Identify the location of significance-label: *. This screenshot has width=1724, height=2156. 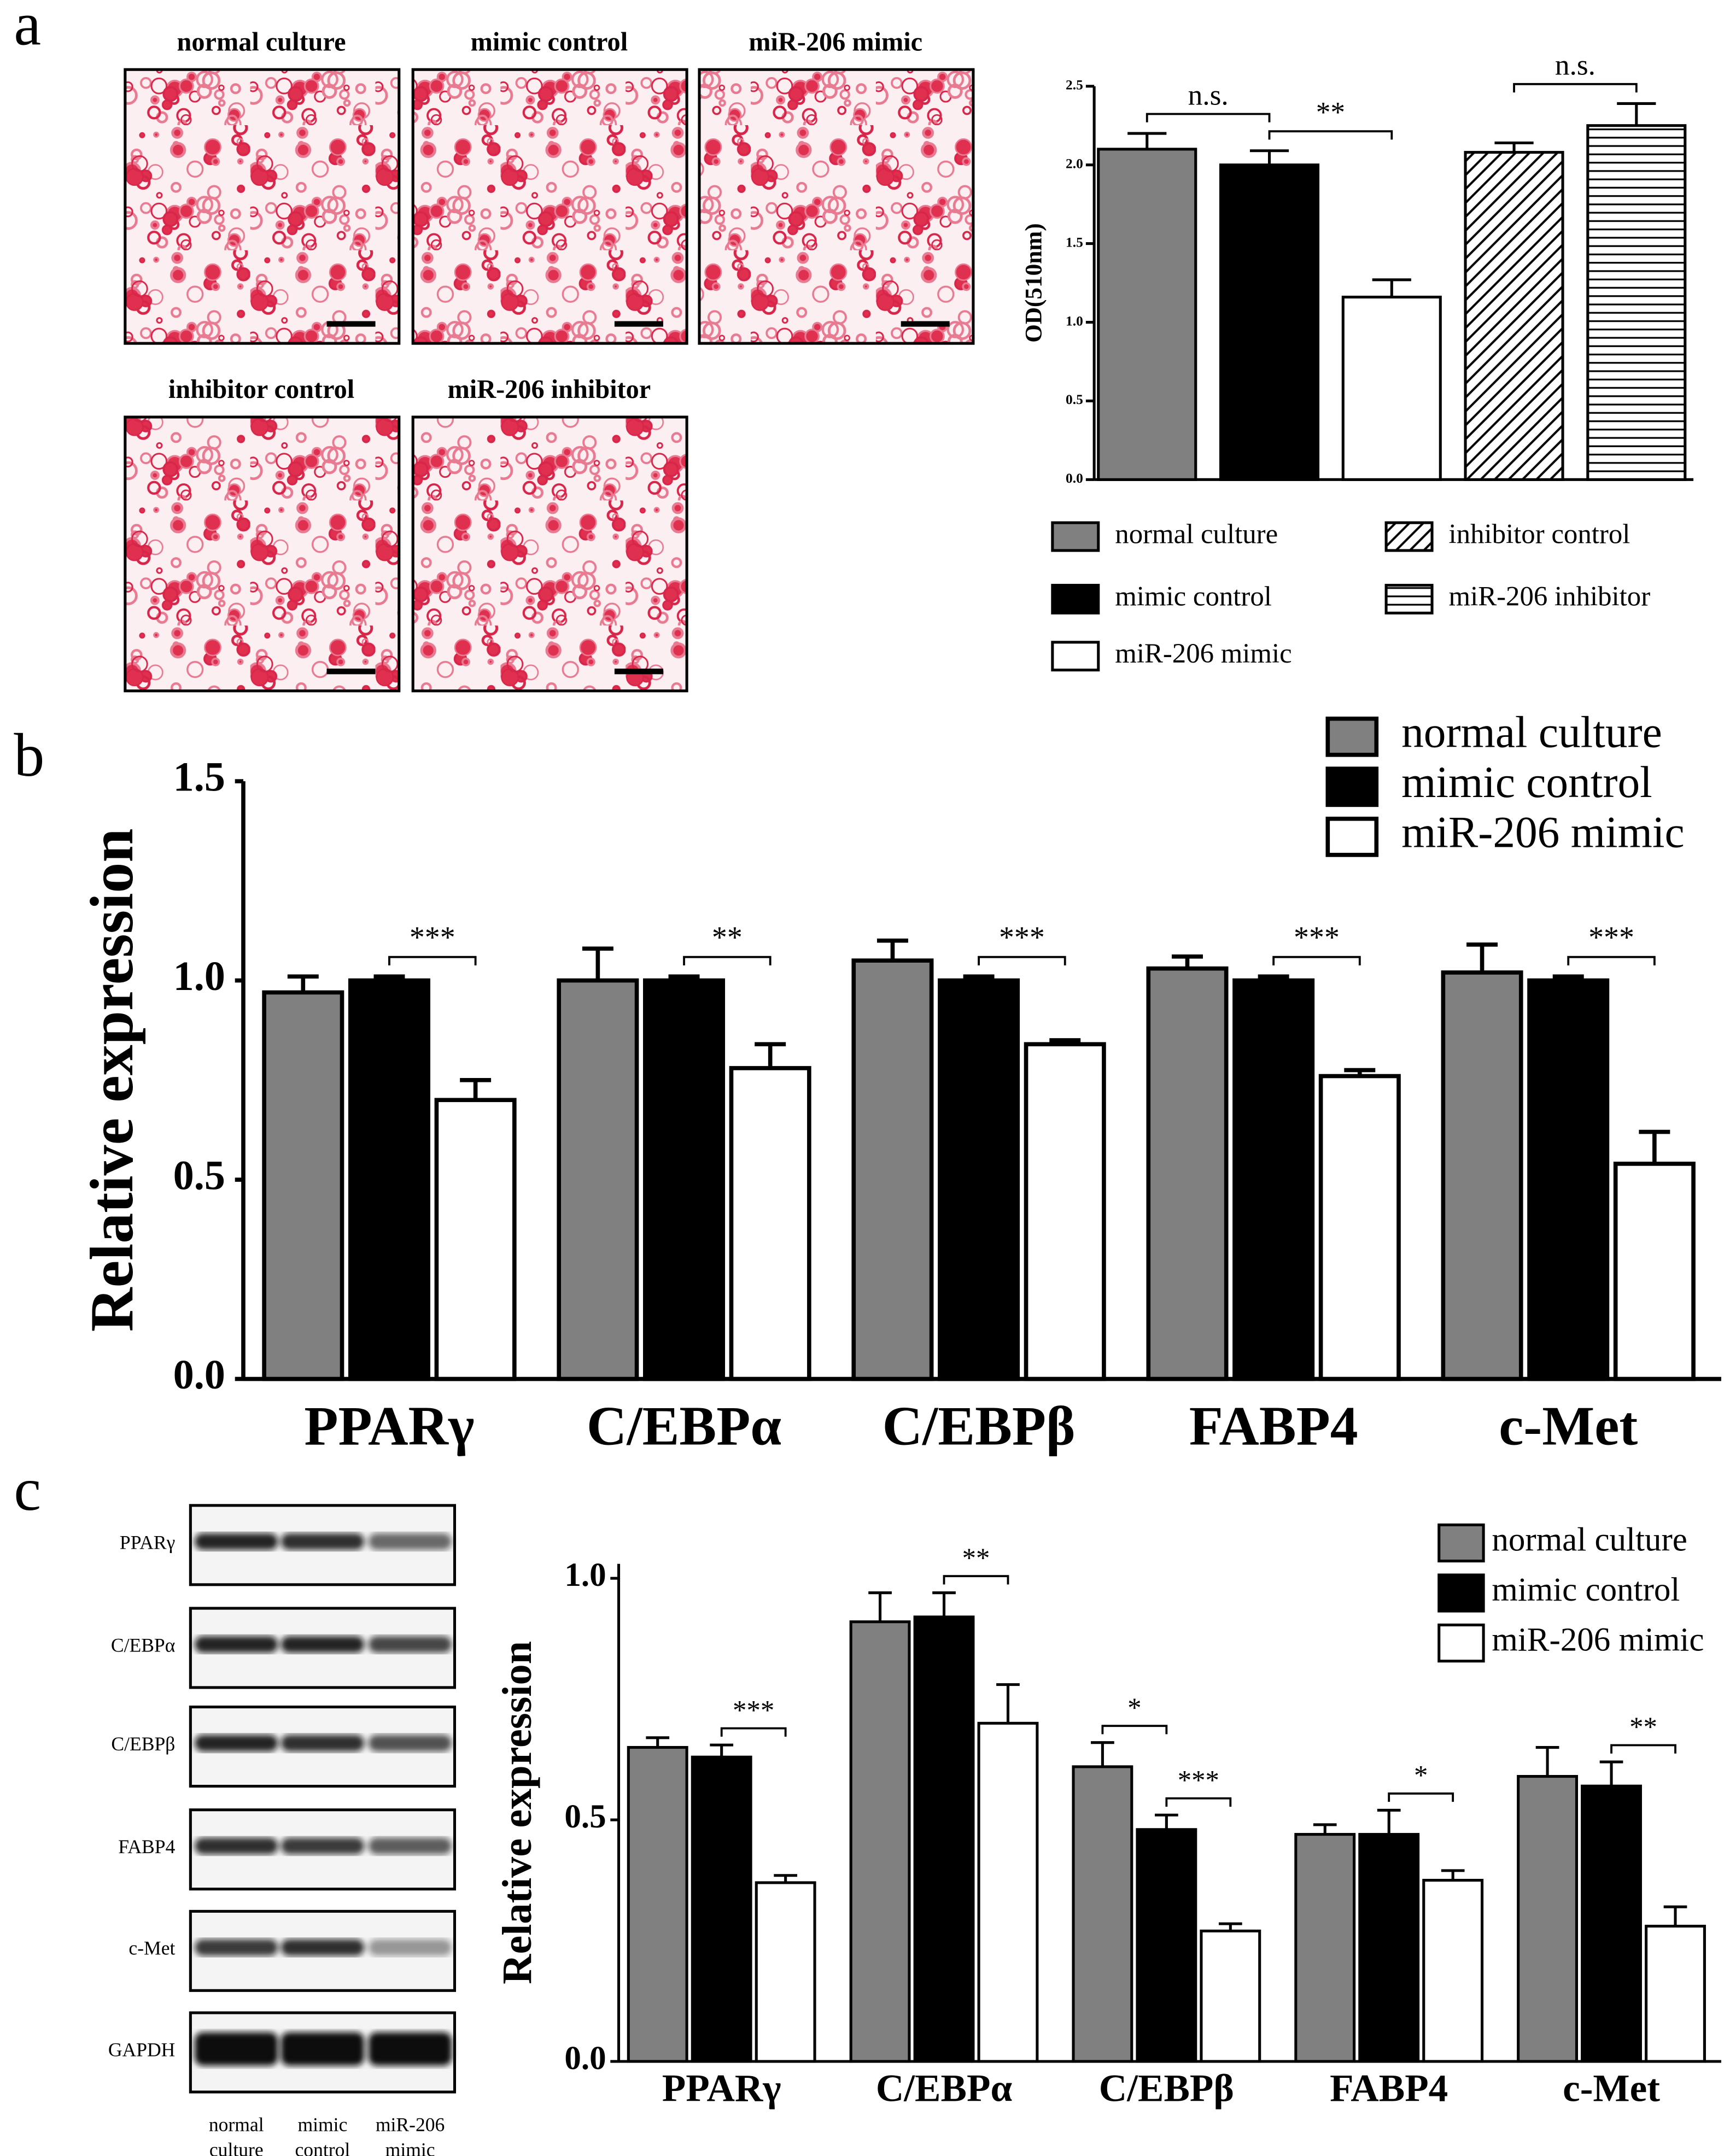
(1134, 1708).